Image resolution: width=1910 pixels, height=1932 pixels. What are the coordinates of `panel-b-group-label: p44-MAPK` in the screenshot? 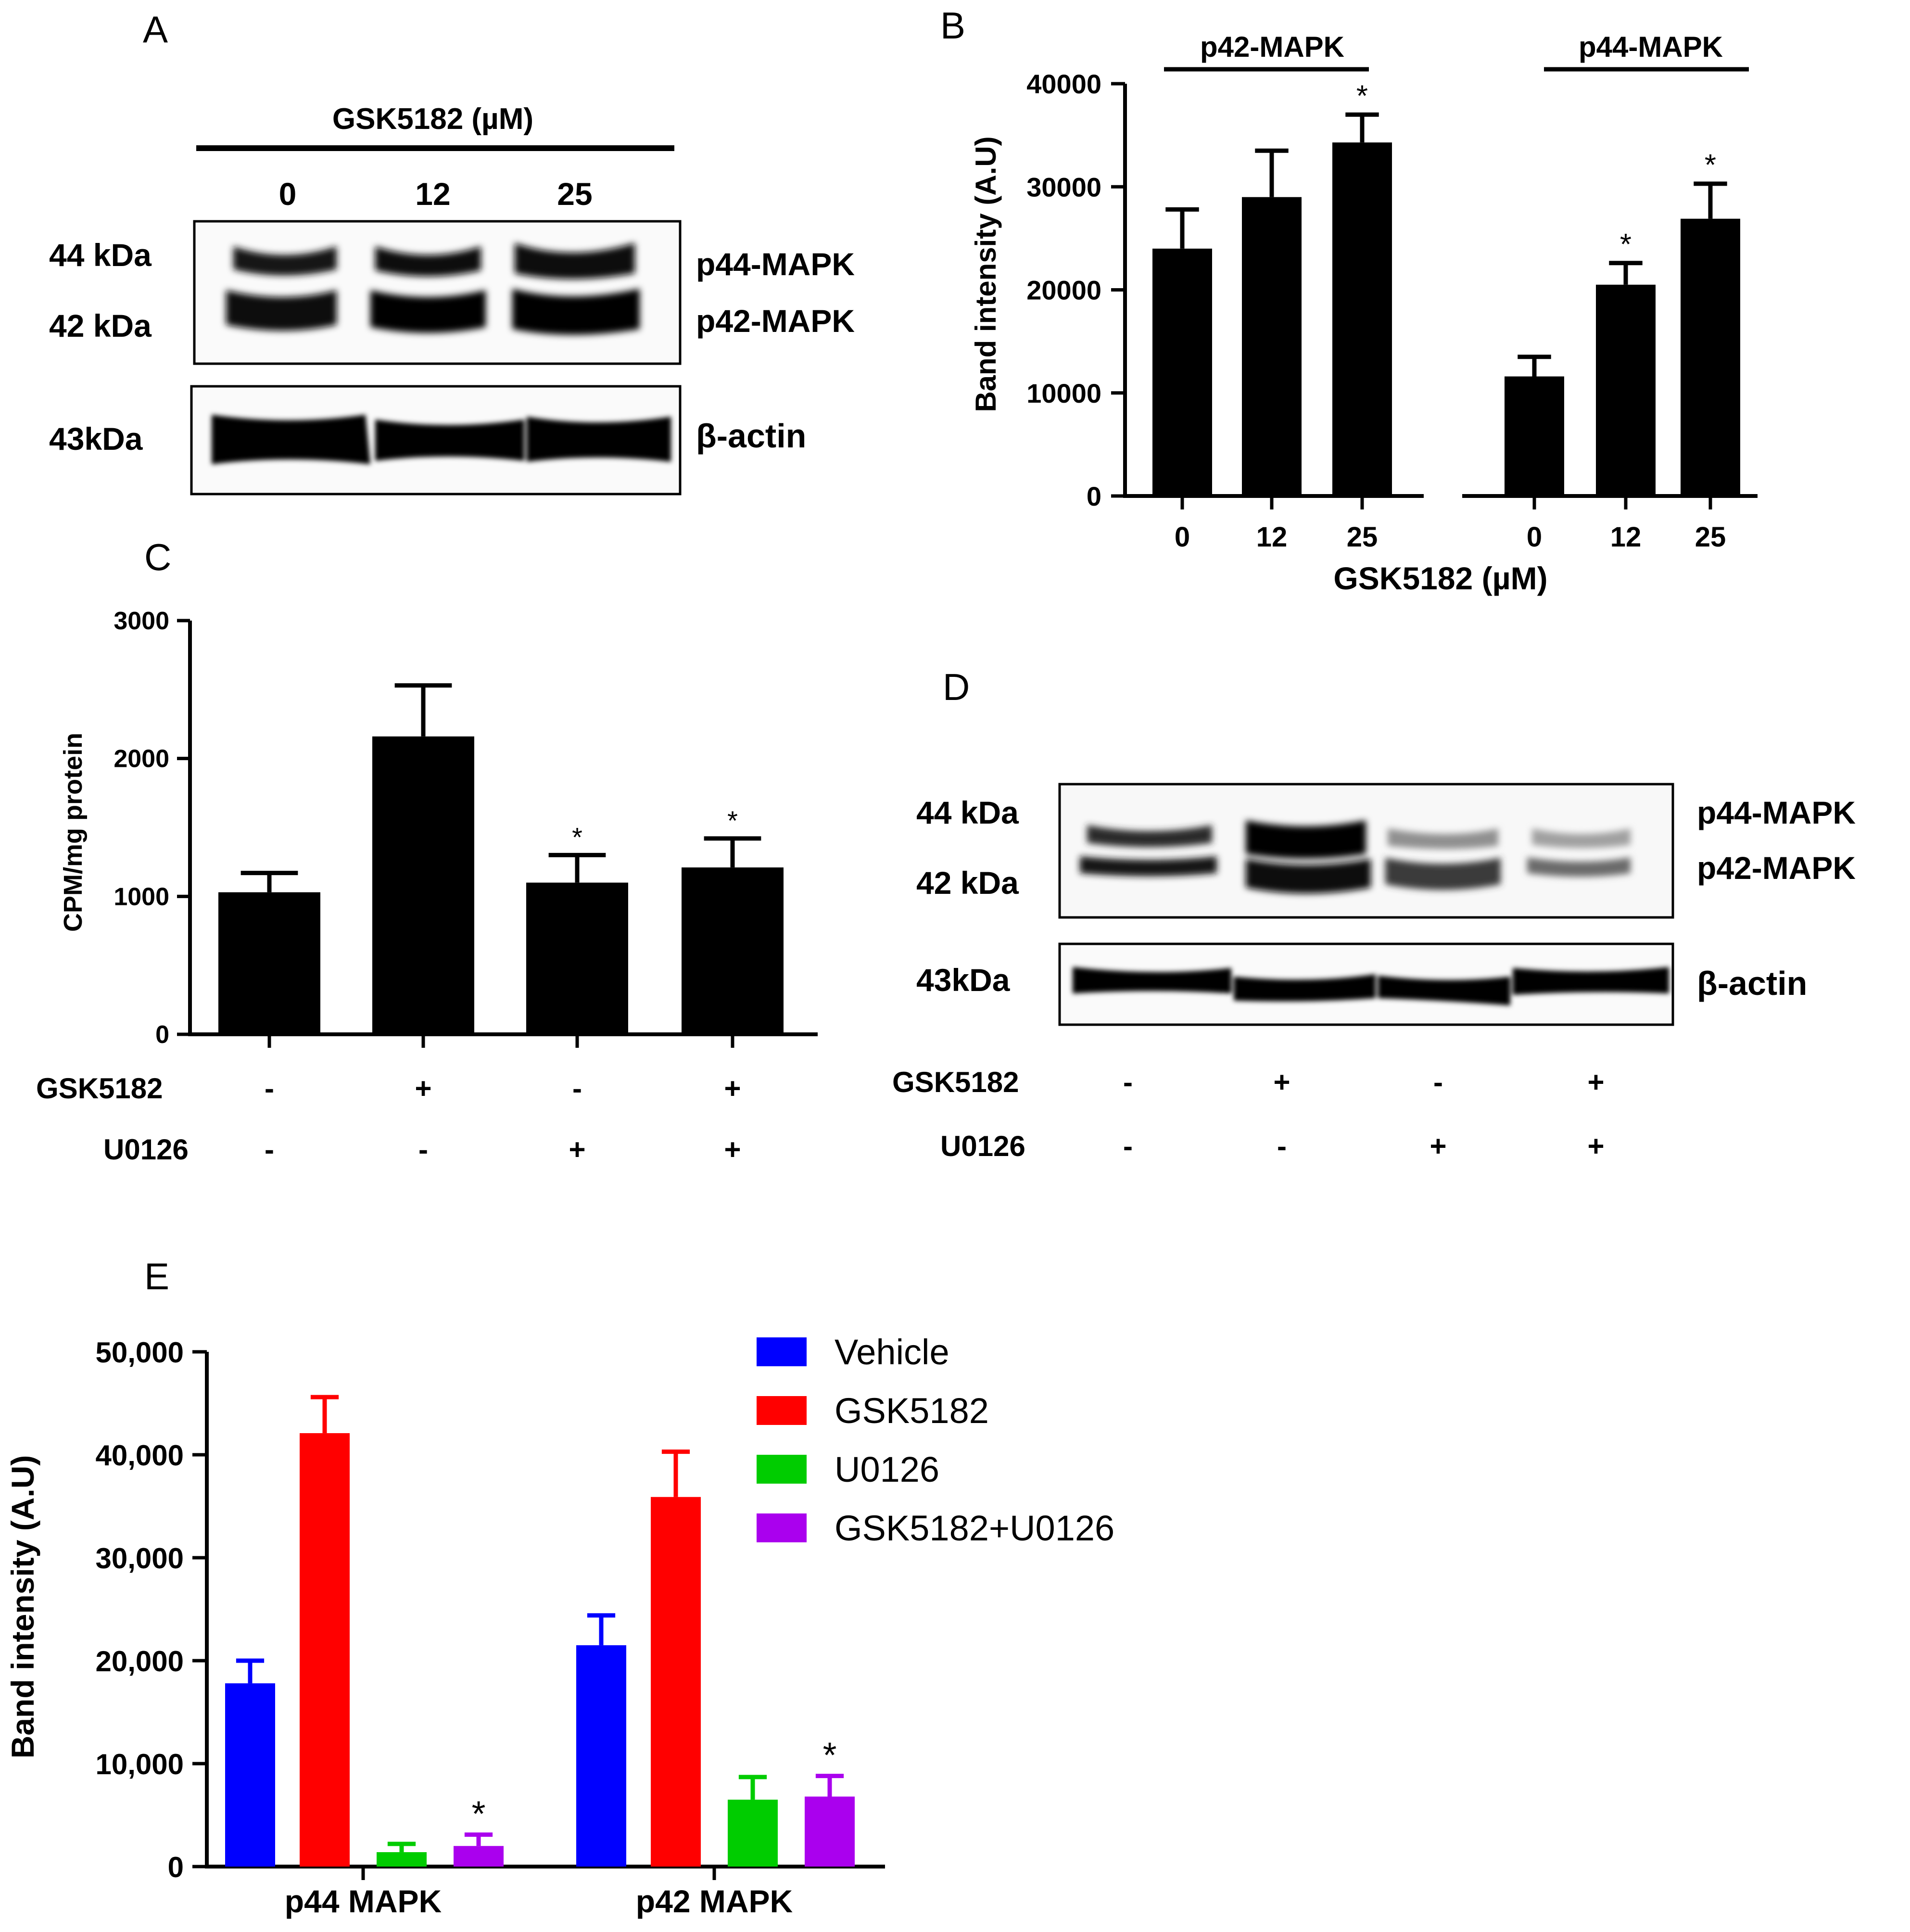 It's located at (1651, 47).